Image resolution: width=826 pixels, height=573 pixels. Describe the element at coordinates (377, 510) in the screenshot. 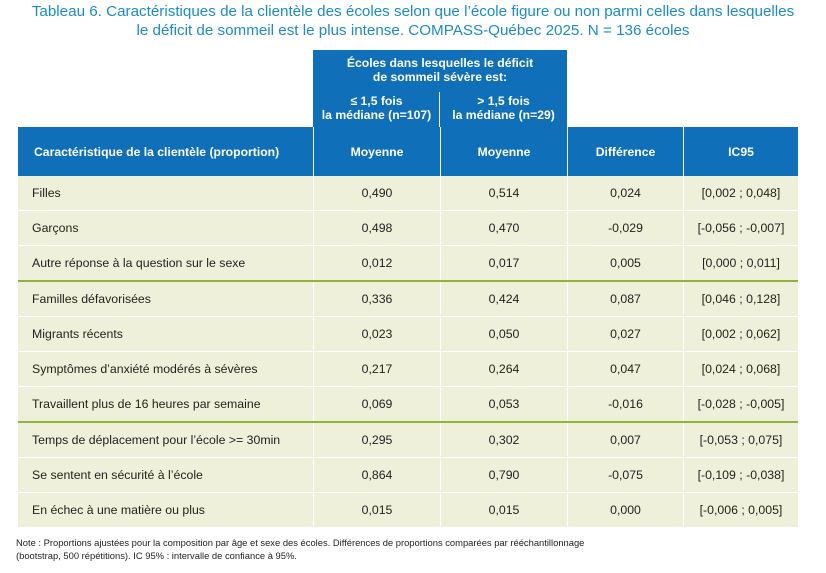

I see `row-mean-low: 0,015` at that location.